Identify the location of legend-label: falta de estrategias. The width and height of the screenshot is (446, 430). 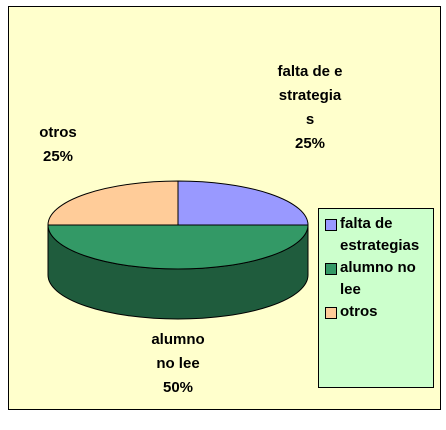
(380, 234).